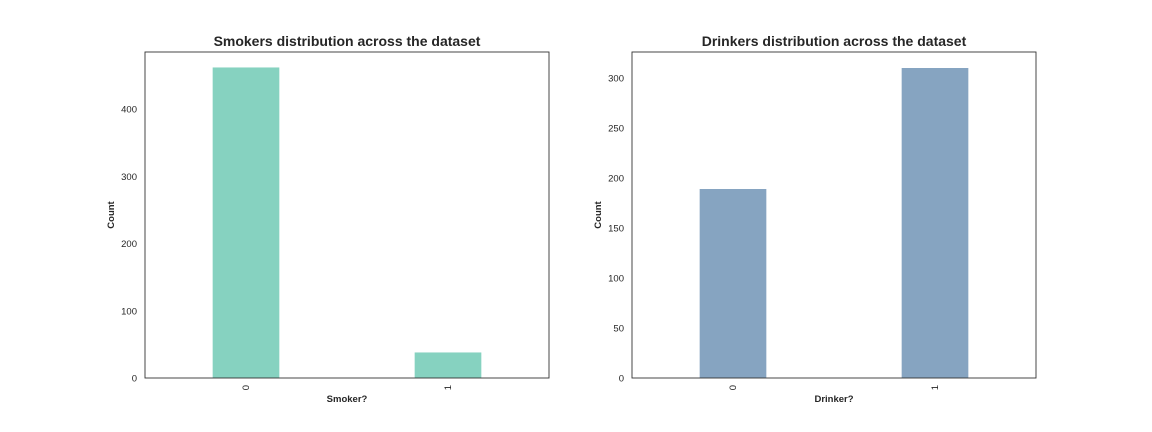 The width and height of the screenshot is (1152, 432). Describe the element at coordinates (834, 41) in the screenshot. I see `chart-title: Drinkers distribution across the dataset` at that location.